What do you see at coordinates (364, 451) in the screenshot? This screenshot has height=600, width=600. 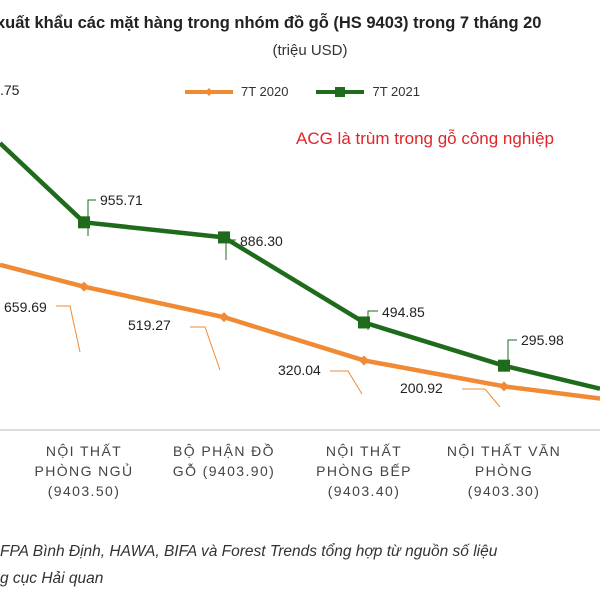 I see `category-label-3-line-1: NỘI THẤT` at bounding box center [364, 451].